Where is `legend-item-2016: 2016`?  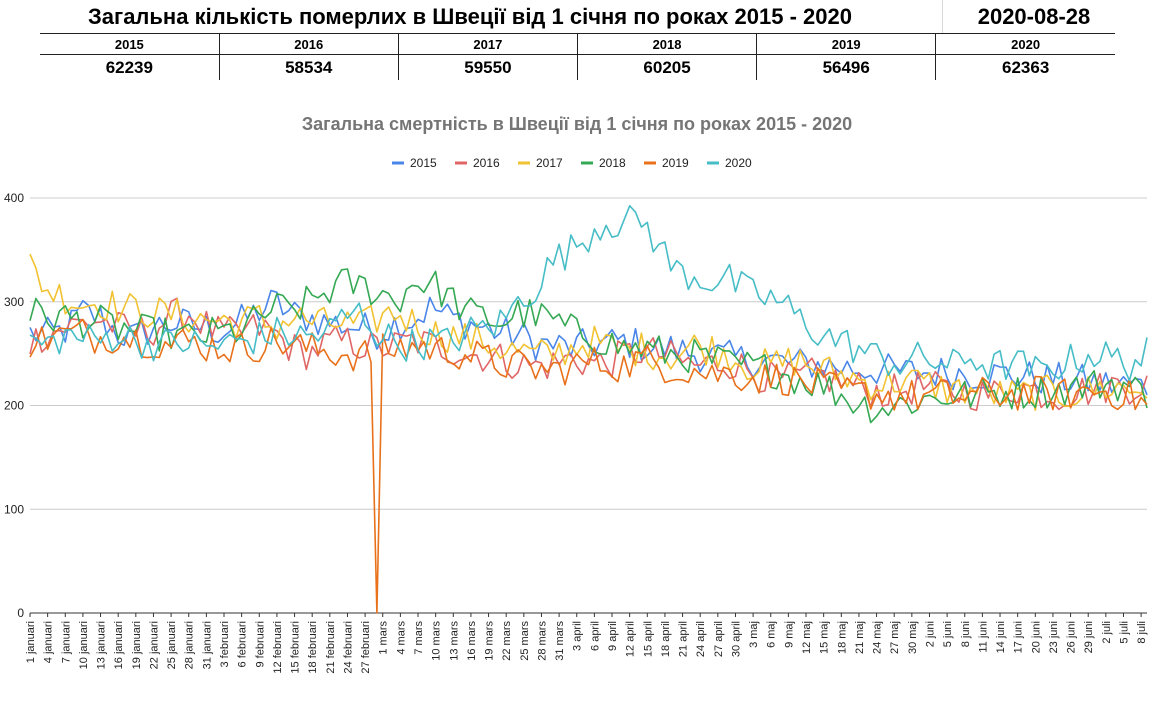
legend-item-2016: 2016 is located at coordinates (477, 163).